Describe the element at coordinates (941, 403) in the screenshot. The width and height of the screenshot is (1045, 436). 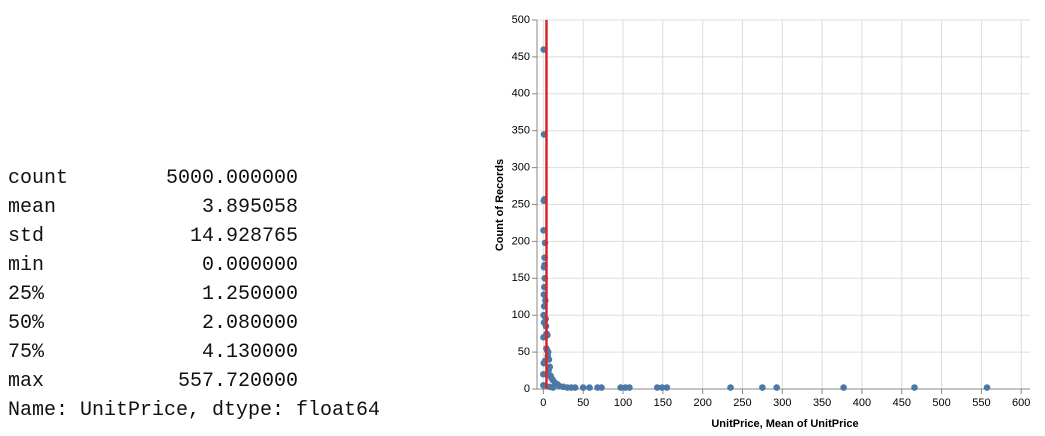
I see `x-tick-label: 500` at that location.